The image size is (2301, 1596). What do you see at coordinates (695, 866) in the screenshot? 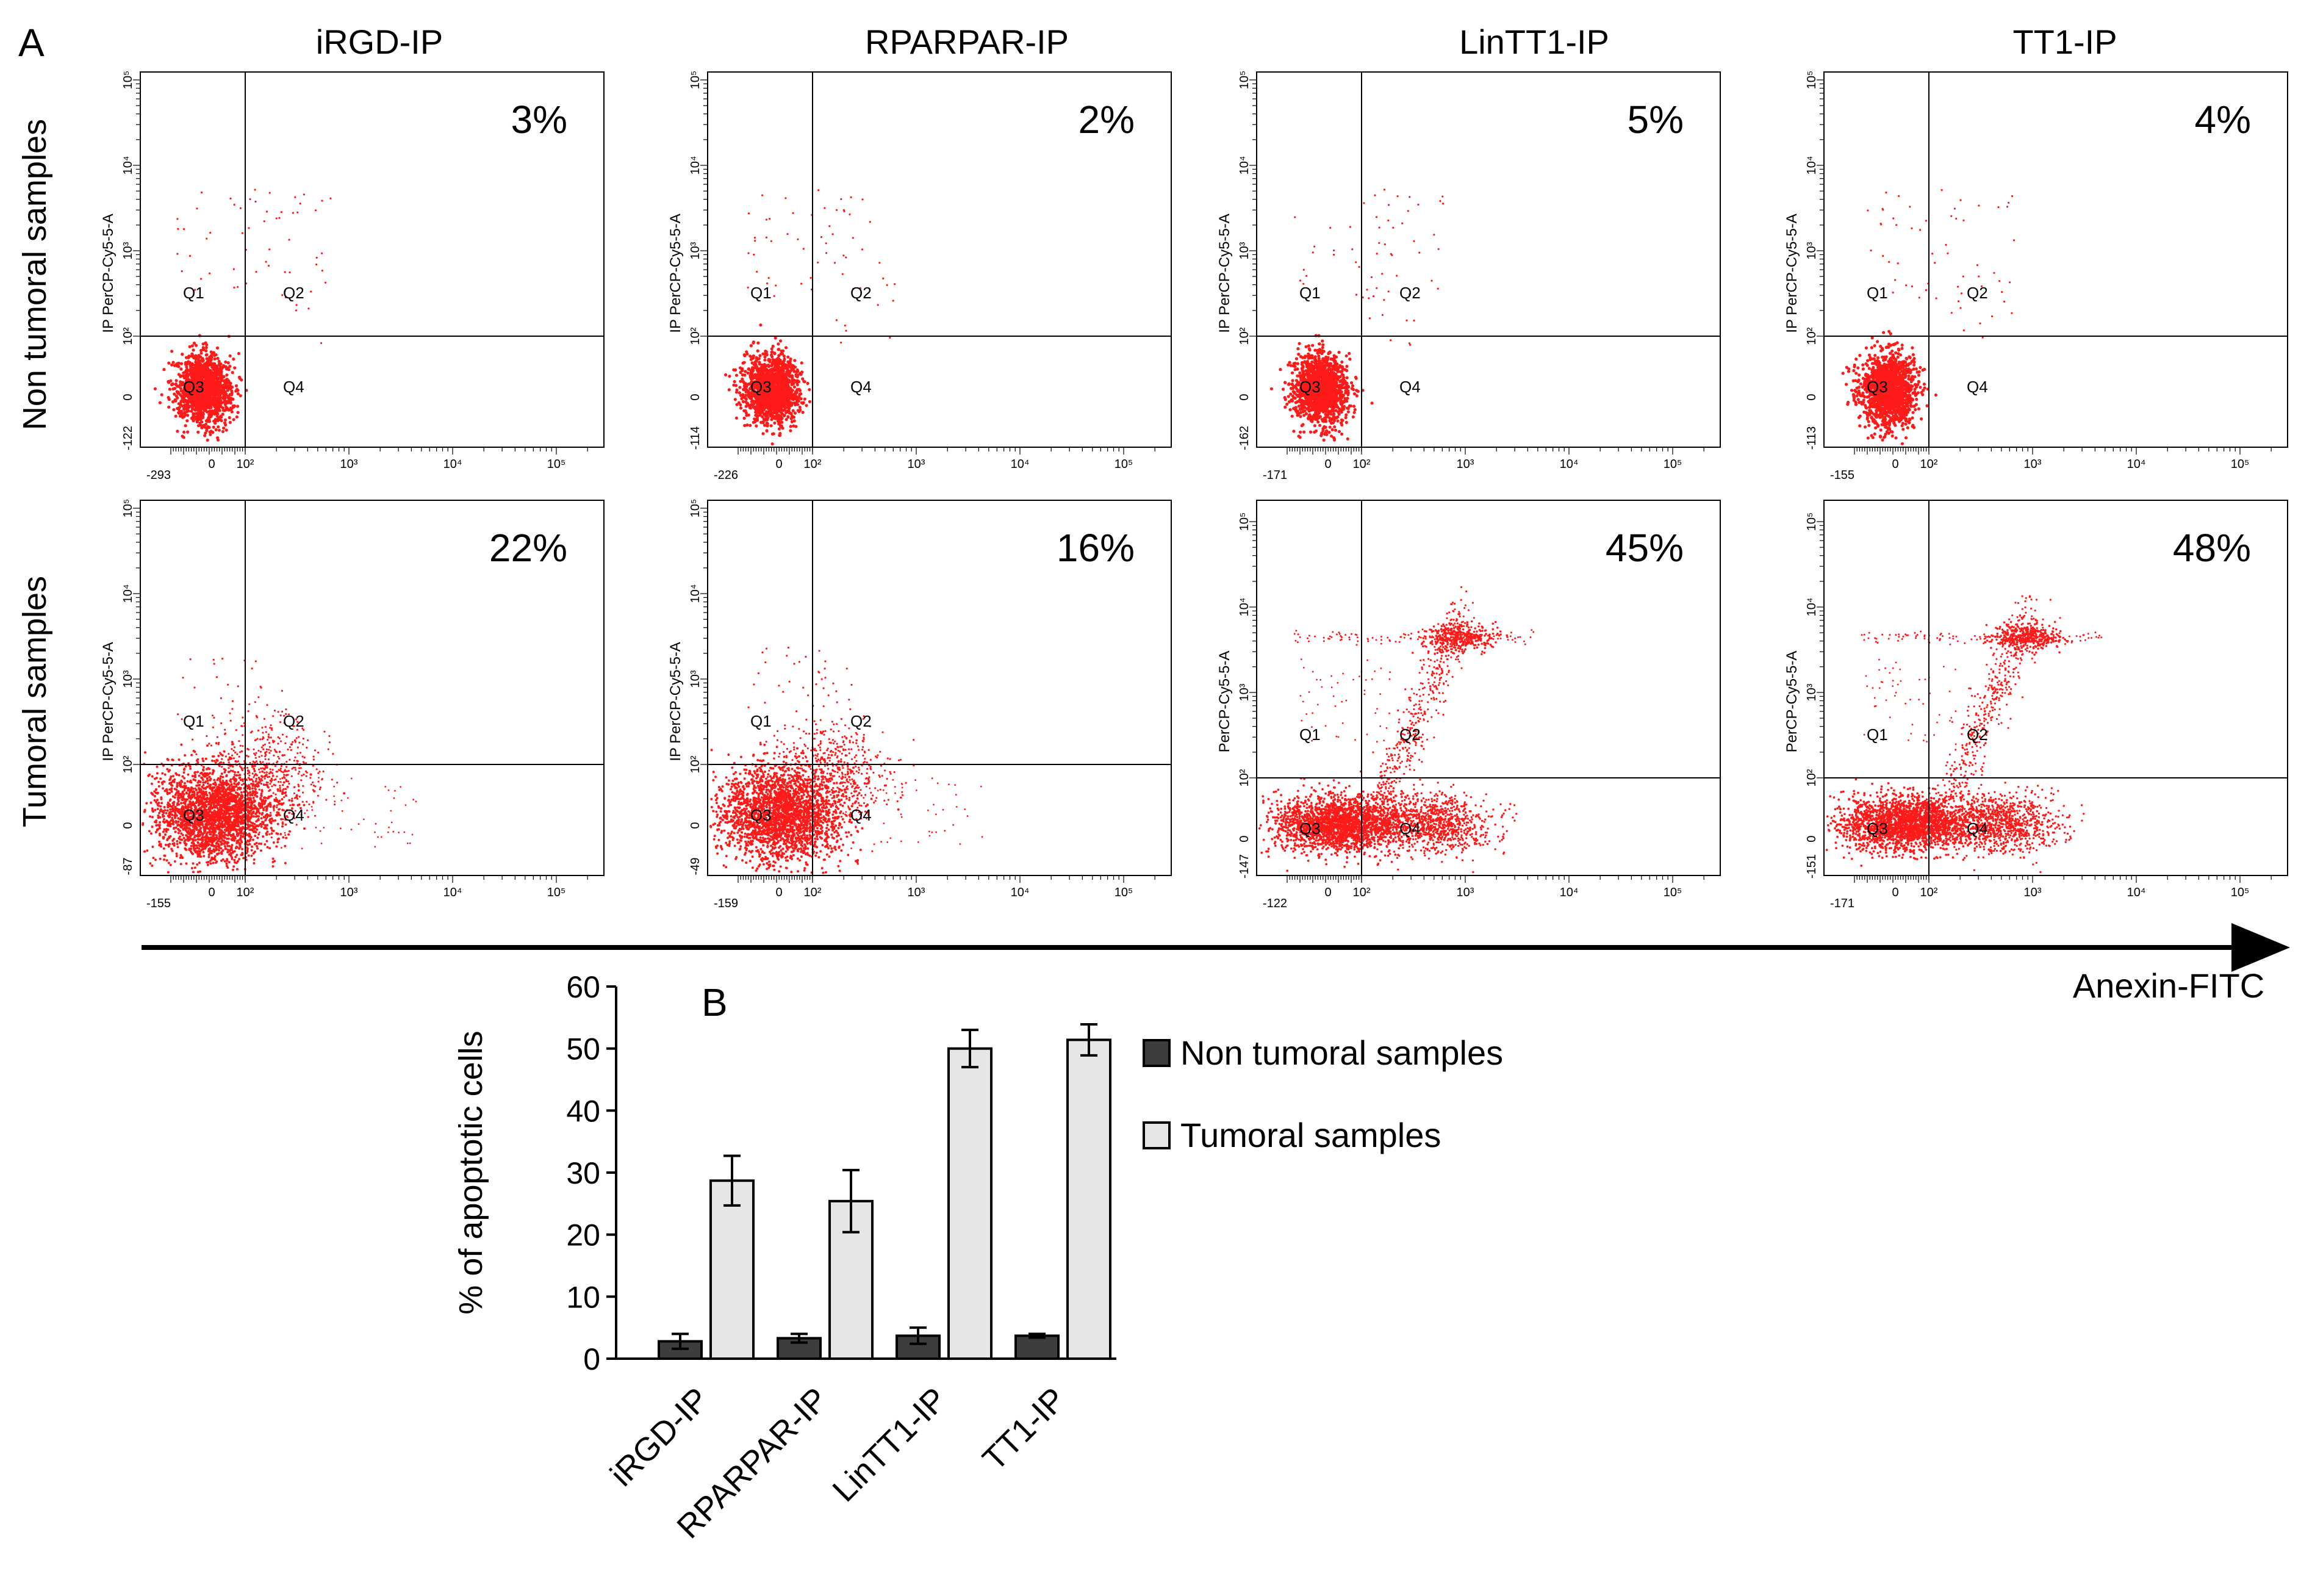
I see `y-axis-min: -49` at bounding box center [695, 866].